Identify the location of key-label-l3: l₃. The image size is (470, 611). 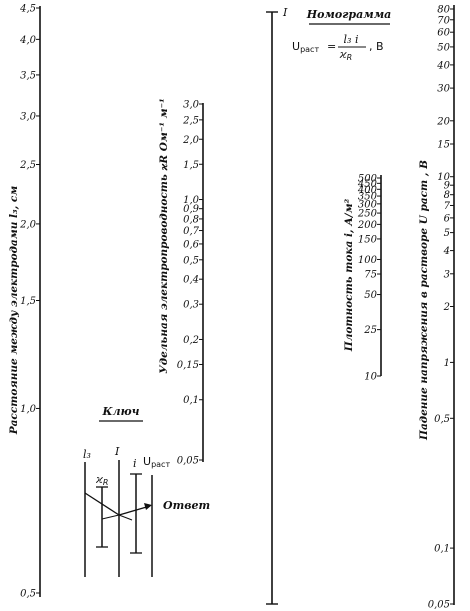
(87, 454).